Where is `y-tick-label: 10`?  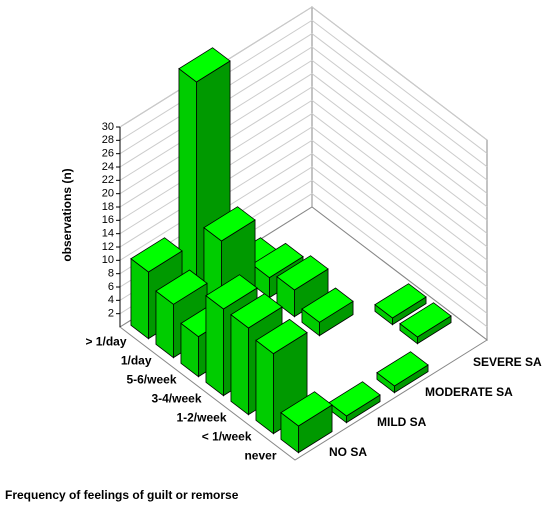 y-tick-label: 10 is located at coordinates (108, 260).